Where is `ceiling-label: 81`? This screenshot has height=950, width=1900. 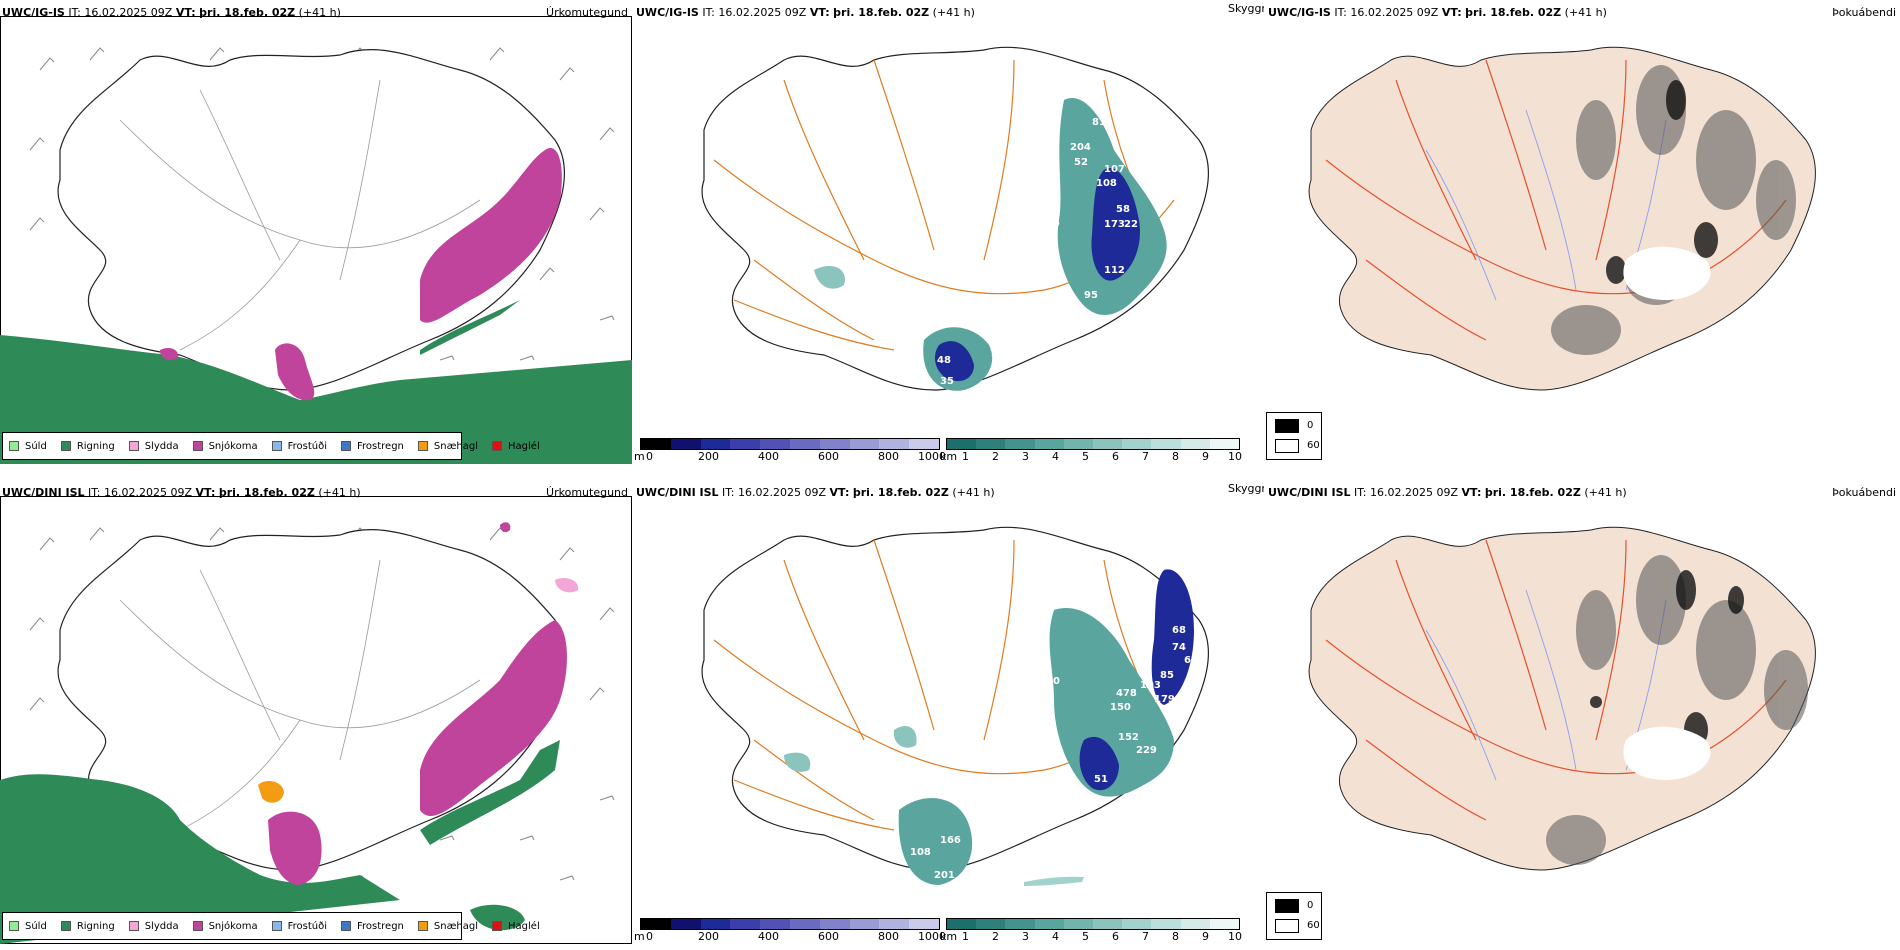
ceiling-label: 81 is located at coordinates (1099, 122).